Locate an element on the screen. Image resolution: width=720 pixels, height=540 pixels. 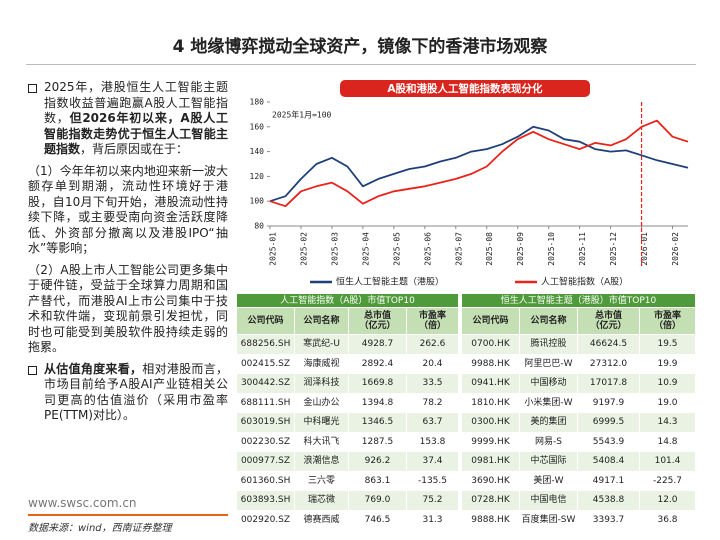
table-title: 人工智能指数（A股）市值TOP10 is located at coordinates (347, 300).